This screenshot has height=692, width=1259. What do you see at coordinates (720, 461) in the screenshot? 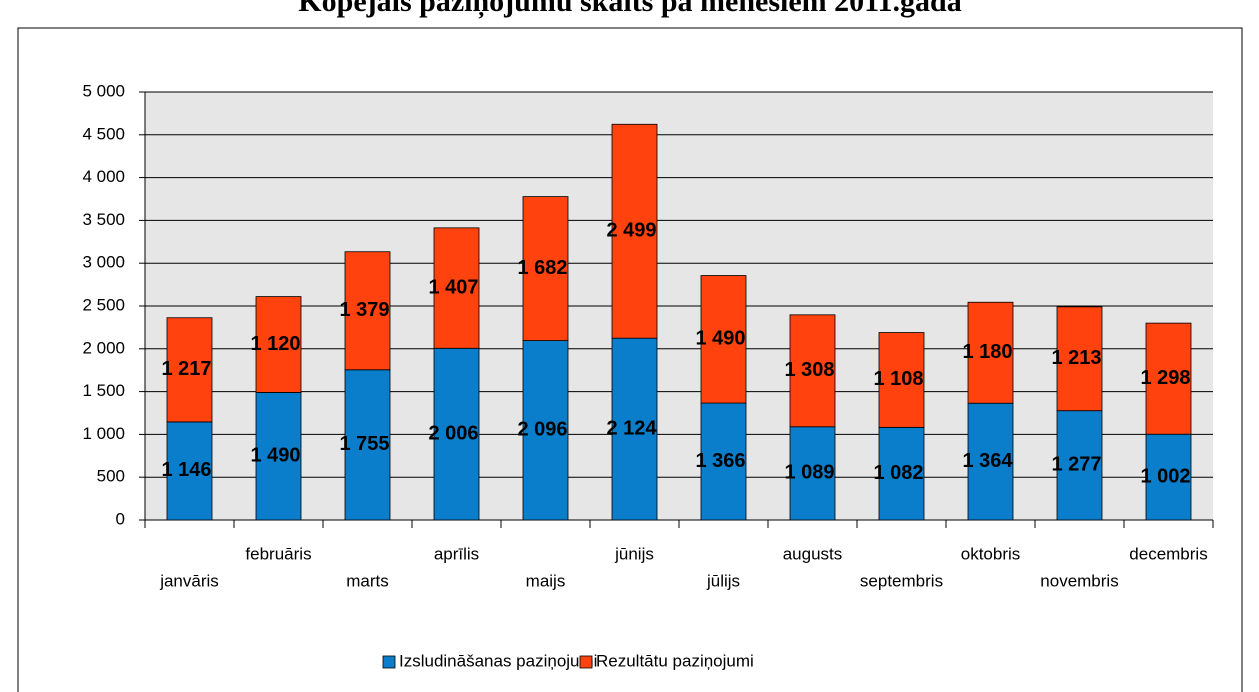
I see `data-label: 1 366` at bounding box center [720, 461].